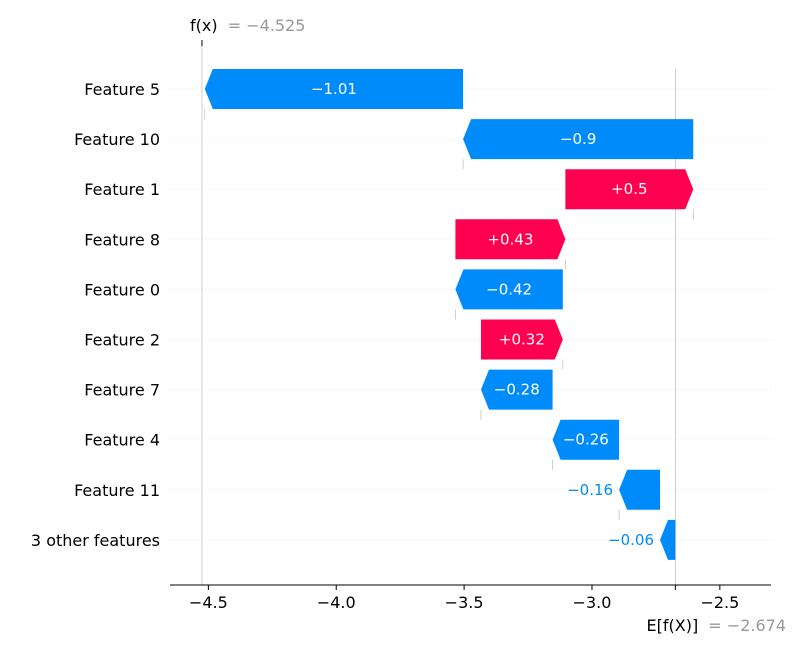 This screenshot has width=800, height=650. What do you see at coordinates (267, 25) in the screenshot?
I see `fx-value-text: = −4.525` at bounding box center [267, 25].